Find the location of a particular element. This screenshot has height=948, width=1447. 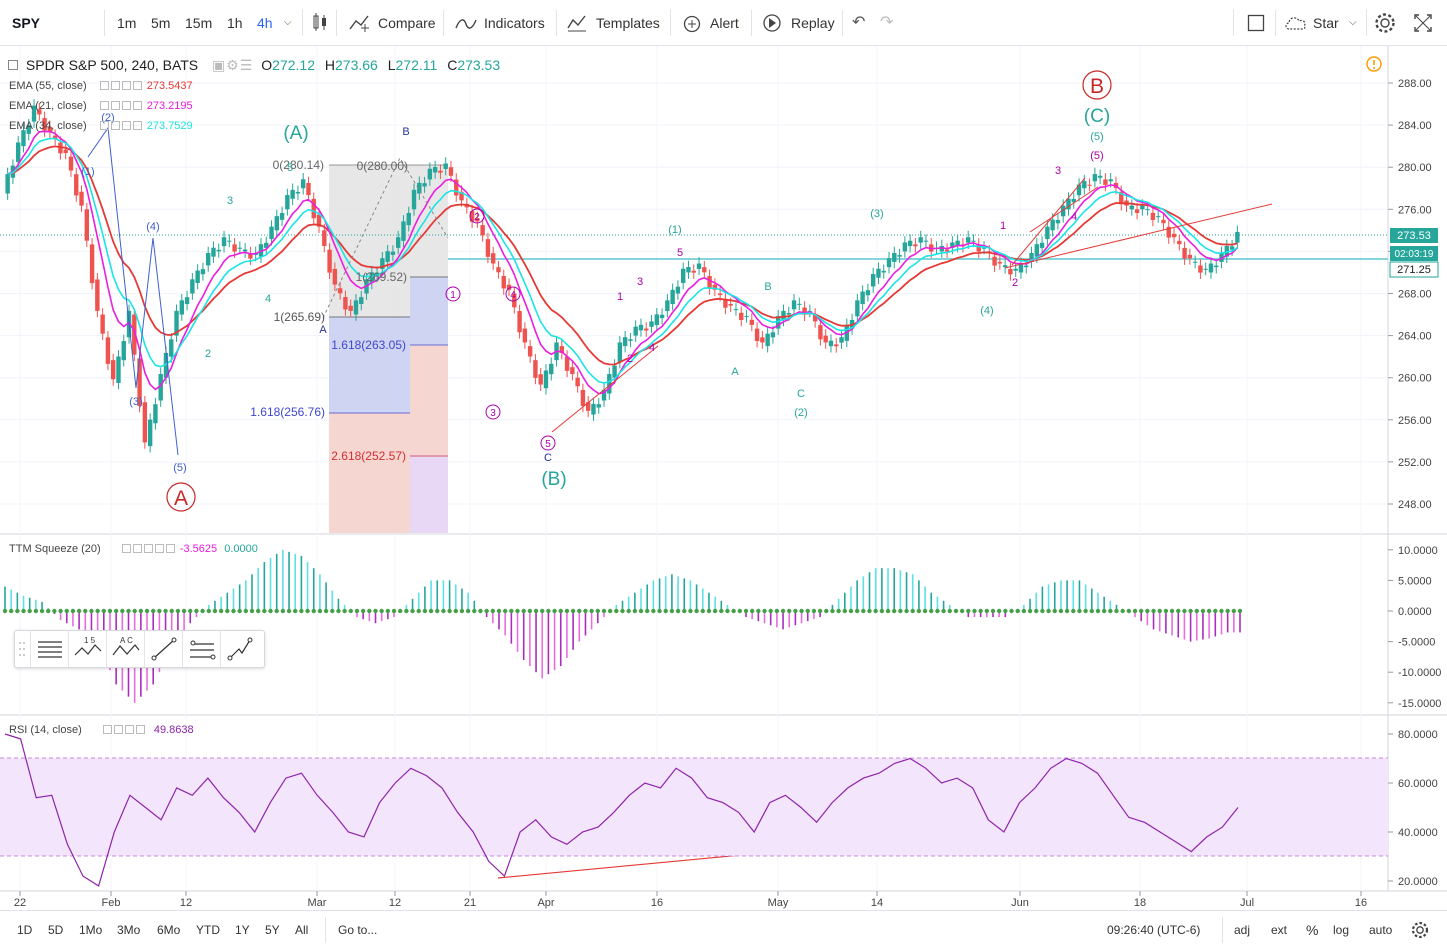

collapse-icon is located at coordinates (13, 65).